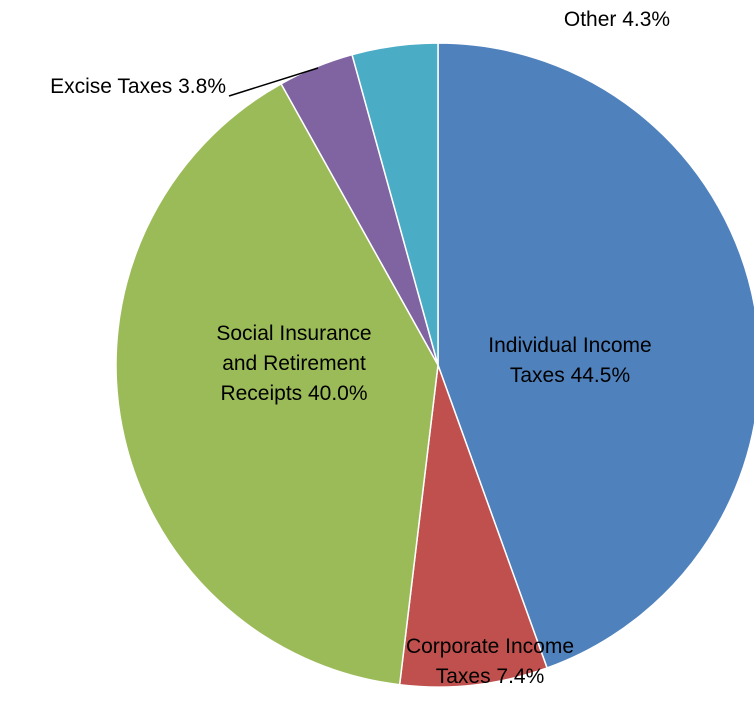  I want to click on data-label-line: Taxes 7.4%, so click(490, 676).